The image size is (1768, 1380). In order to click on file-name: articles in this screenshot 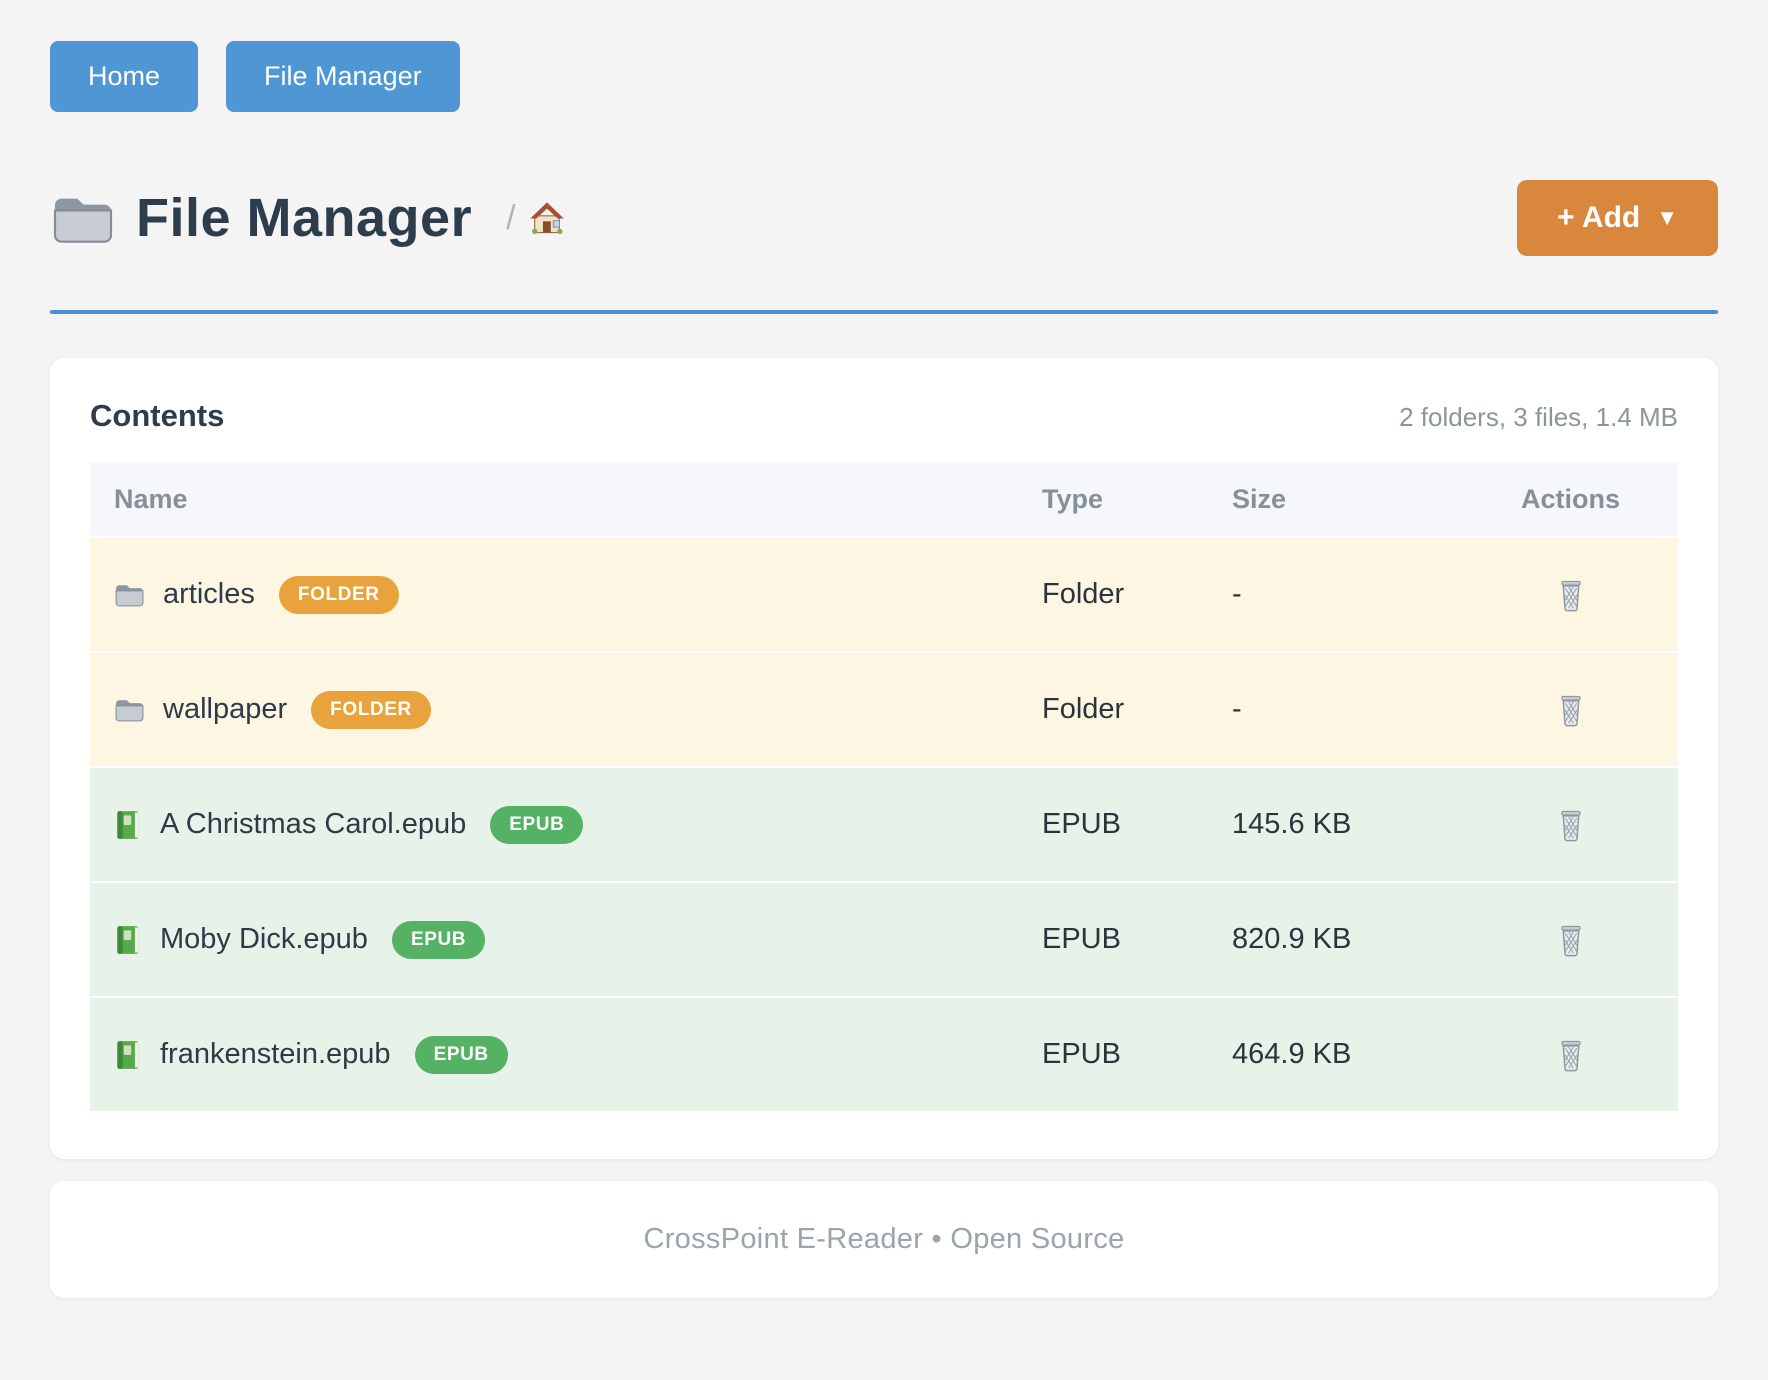, I will do `click(209, 594)`.